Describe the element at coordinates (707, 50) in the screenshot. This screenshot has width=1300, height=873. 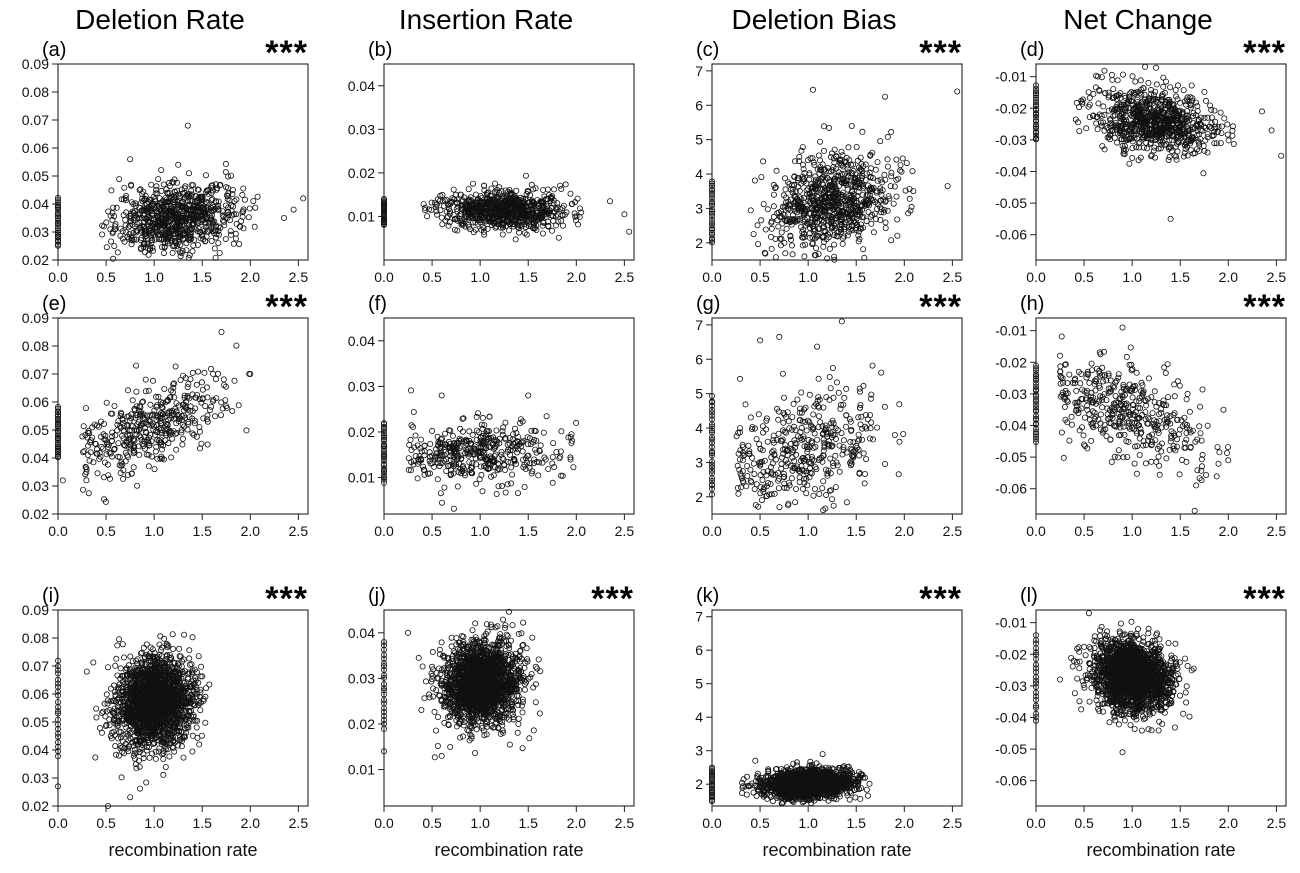
I see `panel-label: (c)` at that location.